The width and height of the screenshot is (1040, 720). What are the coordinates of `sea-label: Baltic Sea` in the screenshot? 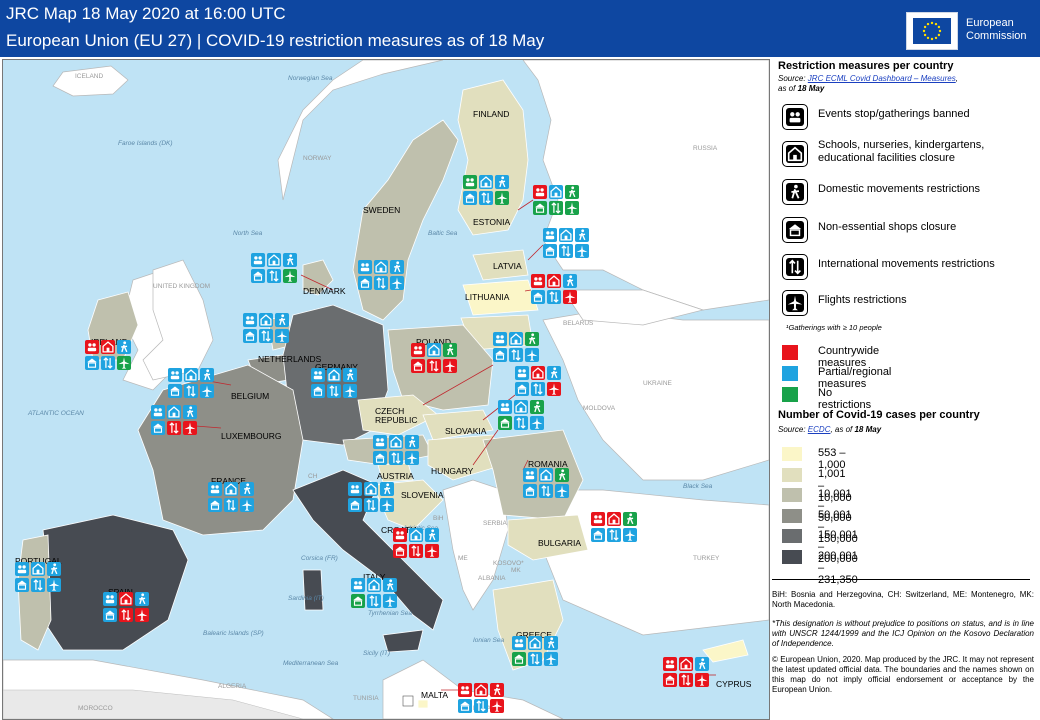 It's located at (443, 233).